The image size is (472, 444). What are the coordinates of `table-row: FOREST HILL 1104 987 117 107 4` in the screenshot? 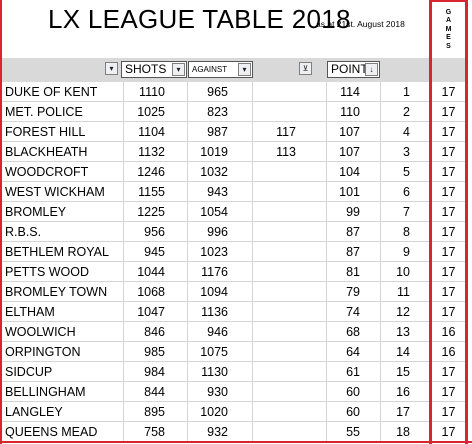 It's located at (215, 132).